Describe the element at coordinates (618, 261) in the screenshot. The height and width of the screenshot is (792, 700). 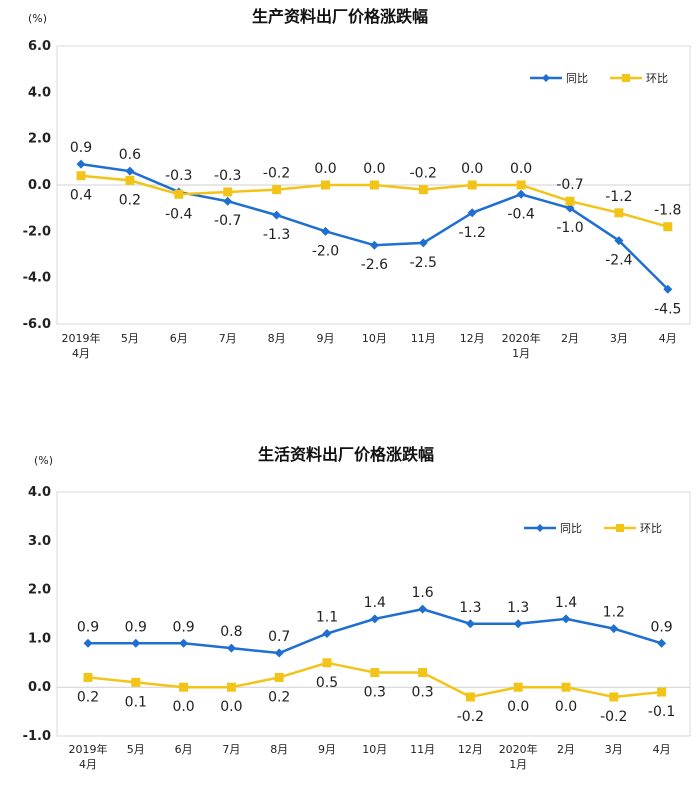
I see `data-label: -2.4` at that location.